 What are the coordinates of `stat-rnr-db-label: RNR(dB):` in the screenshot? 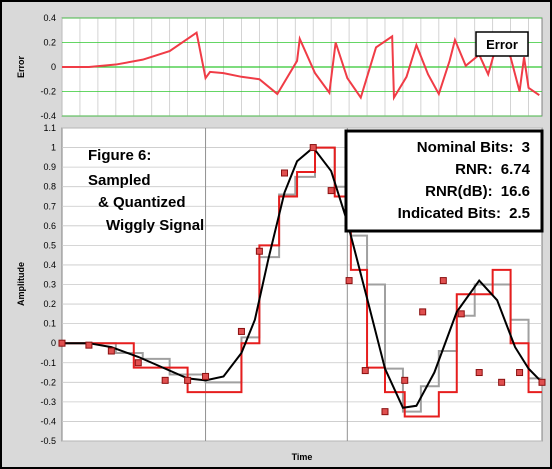 It's located at (458, 191).